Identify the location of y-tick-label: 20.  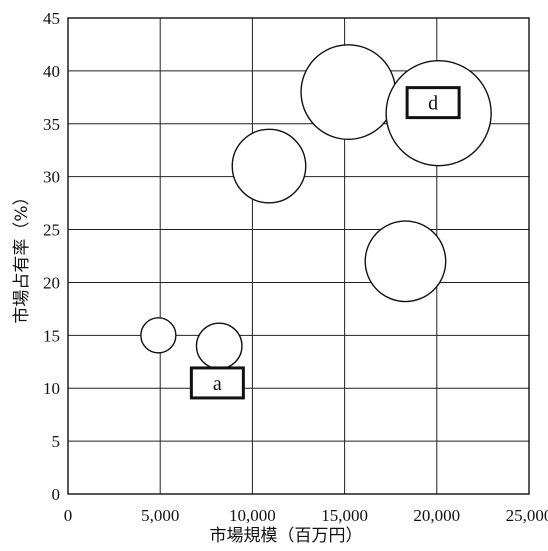
(51, 282).